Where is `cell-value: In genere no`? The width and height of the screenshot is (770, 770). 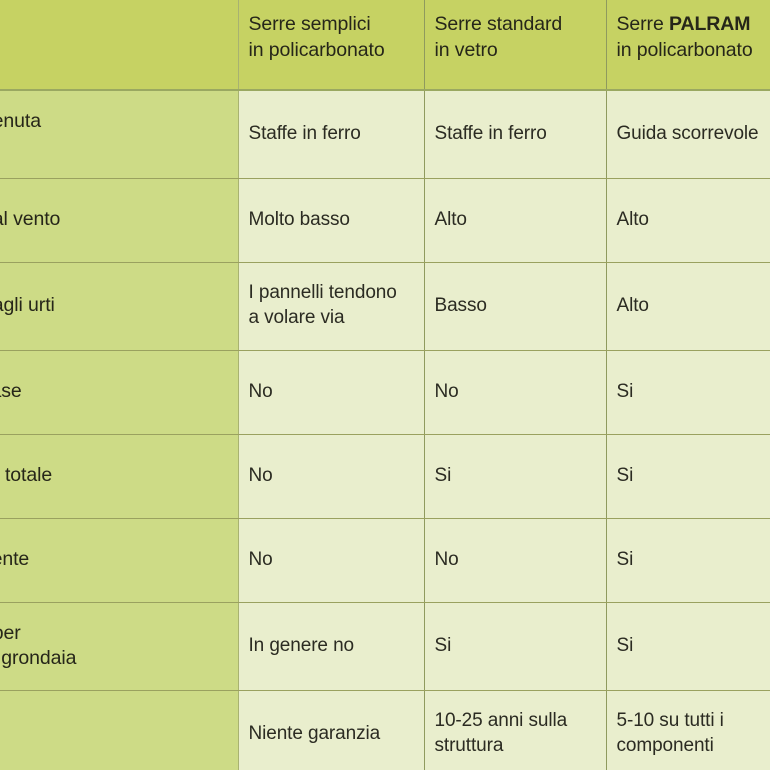 cell-value: In genere no is located at coordinates (331, 646).